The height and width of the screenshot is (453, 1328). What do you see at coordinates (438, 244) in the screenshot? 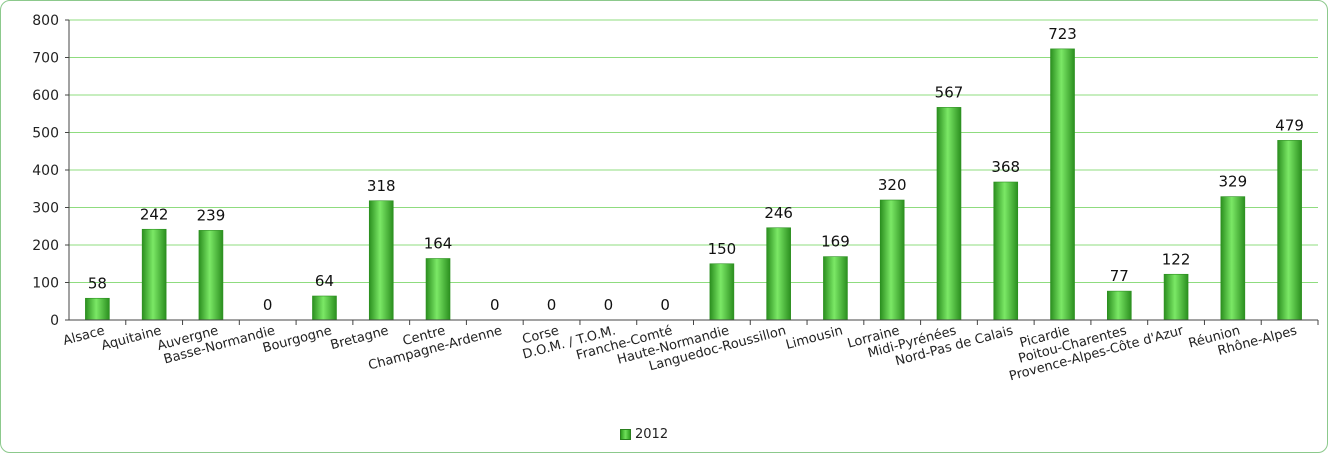
I see `data-label: 164` at bounding box center [438, 244].